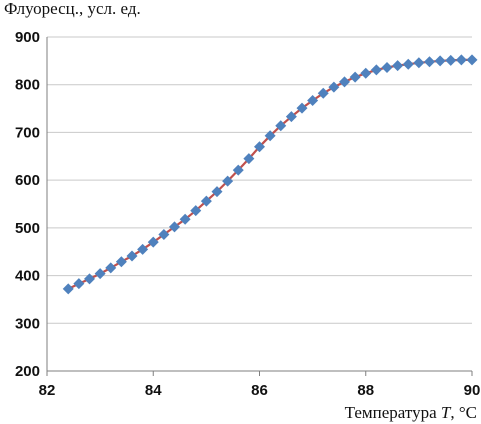  Describe the element at coordinates (27, 180) in the screenshot. I see `y-tick-label: 600` at that location.